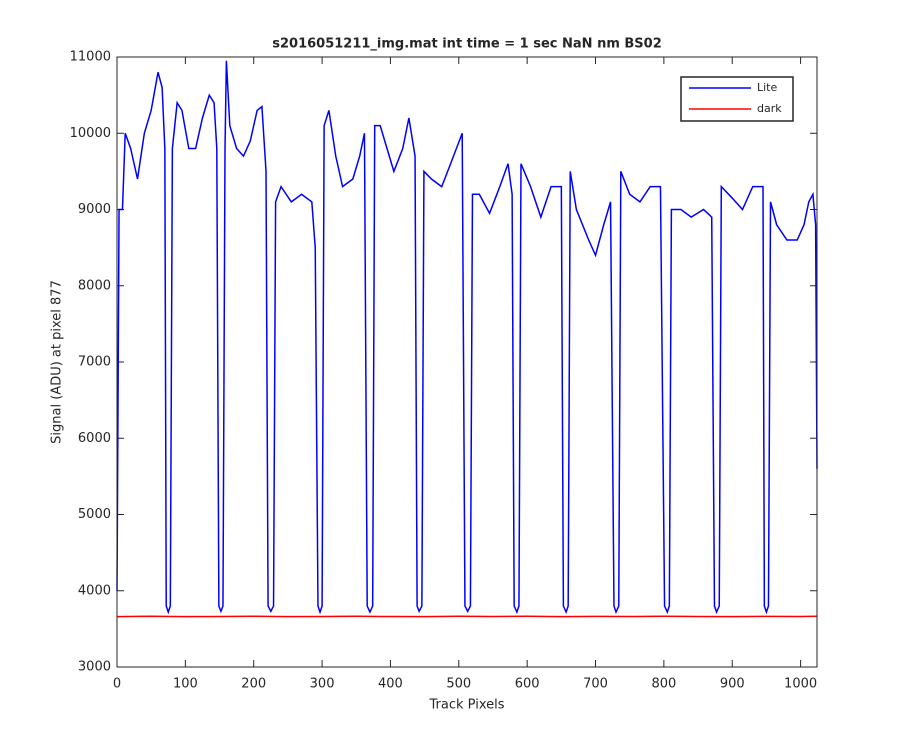 The image size is (900, 750). I want to click on x-tick-label: 400, so click(390, 684).